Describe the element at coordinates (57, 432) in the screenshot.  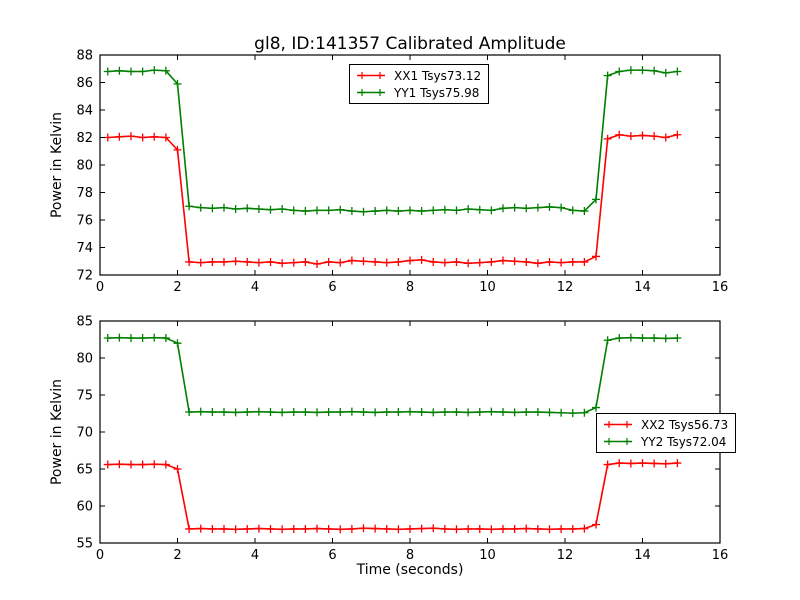
I see `y-axis-label-bottom-plot: Power in Kelvin` at that location.